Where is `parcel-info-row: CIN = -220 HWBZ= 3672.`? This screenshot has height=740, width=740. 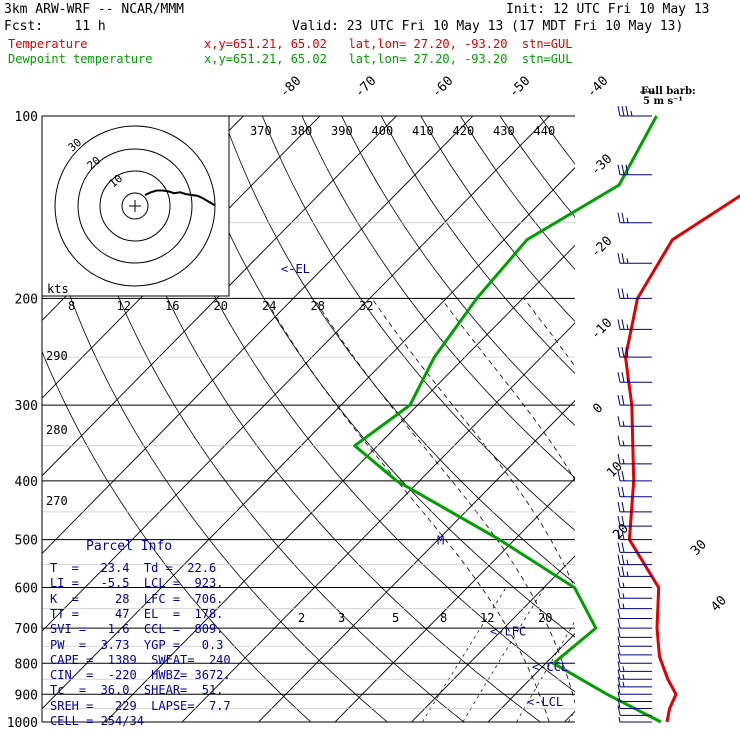
parcel-info-row: CIN = -220 HWBZ= 3672. is located at coordinates (140, 675).